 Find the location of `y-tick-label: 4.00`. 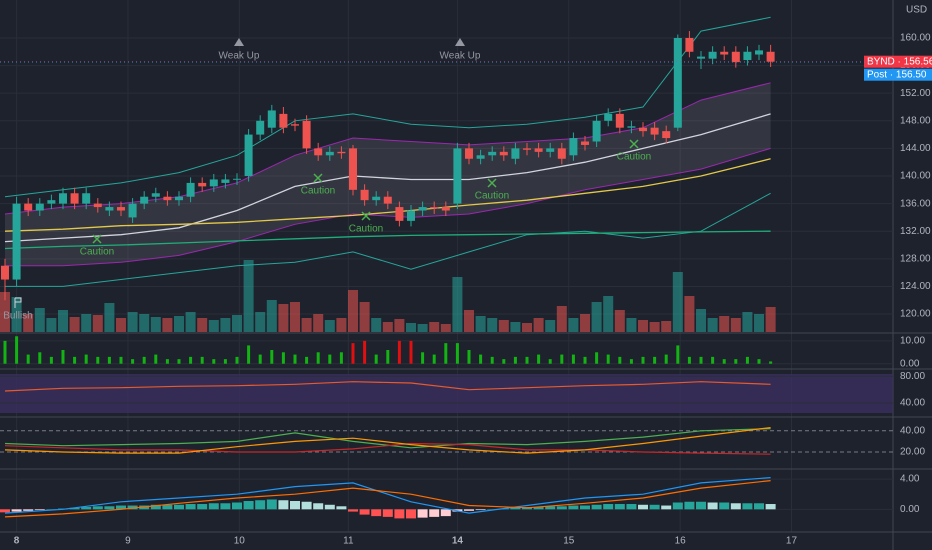

y-tick-label: 4.00 is located at coordinates (910, 479).